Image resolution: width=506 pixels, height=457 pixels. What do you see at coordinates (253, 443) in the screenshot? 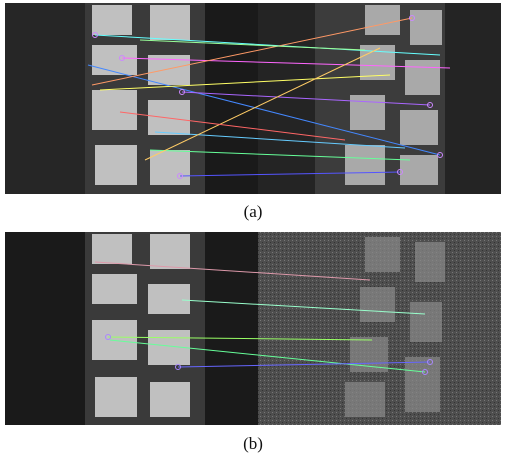
I see `panel-b-label: (b)` at bounding box center [253, 443].